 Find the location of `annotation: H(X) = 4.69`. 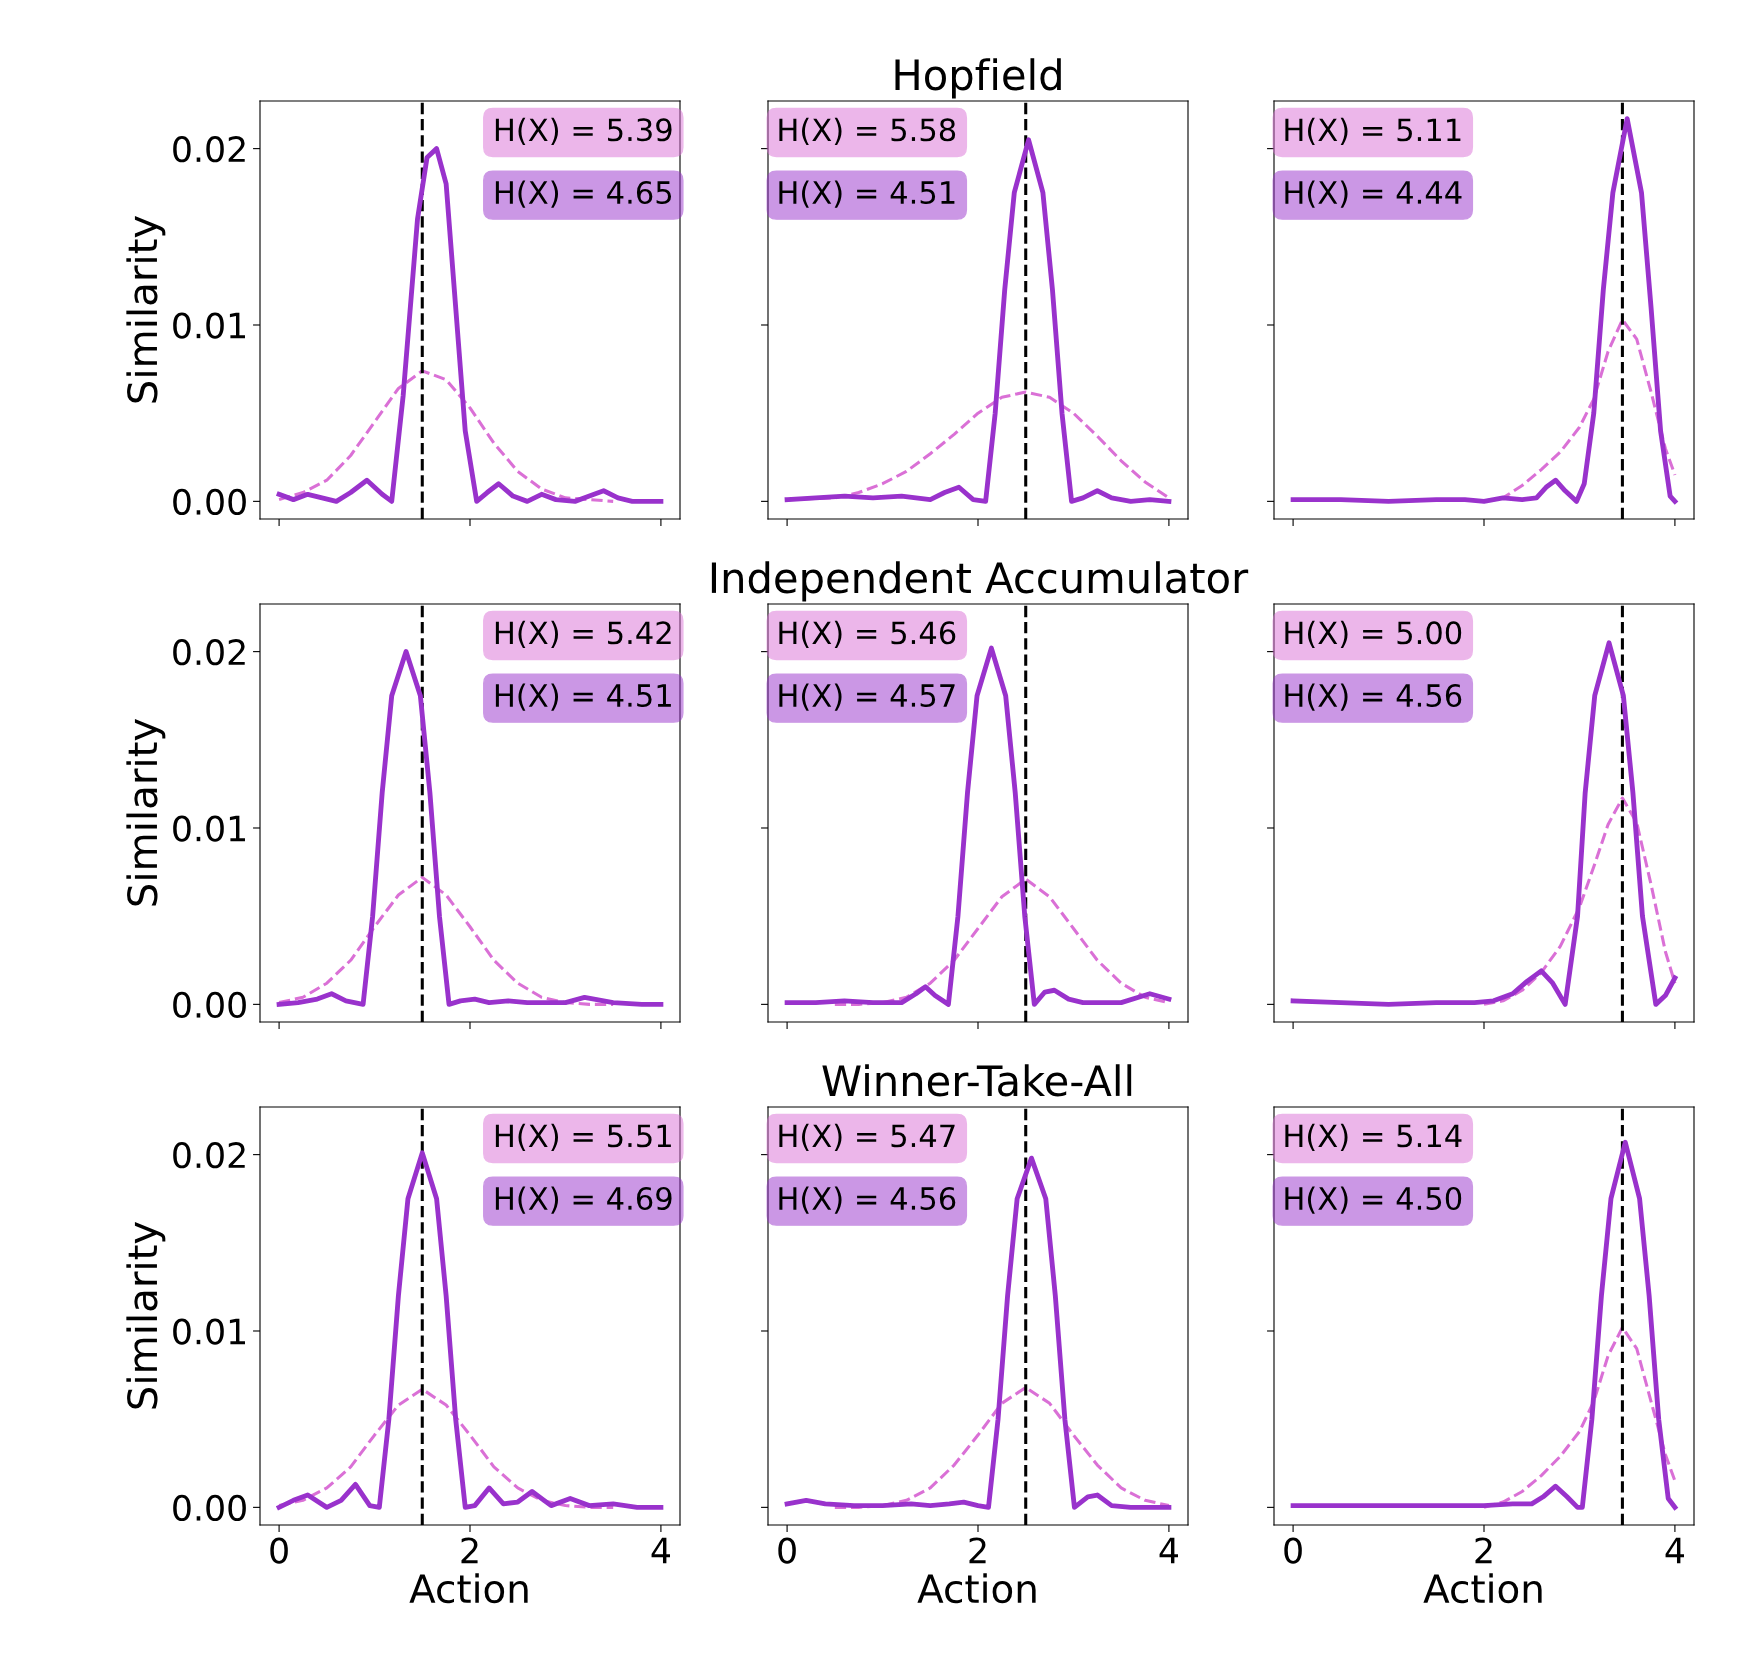

annotation: H(X) = 4.69 is located at coordinates (583, 1200).